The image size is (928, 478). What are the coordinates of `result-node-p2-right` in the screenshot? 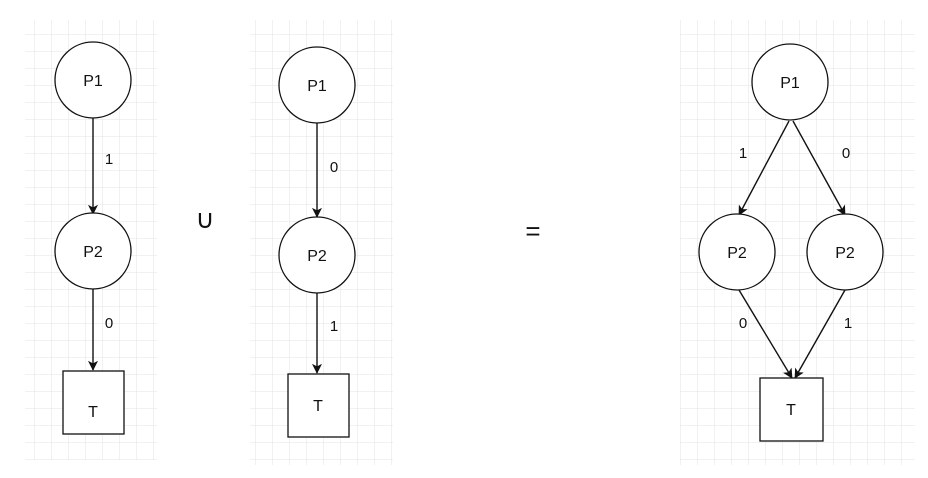 It's located at (845, 252).